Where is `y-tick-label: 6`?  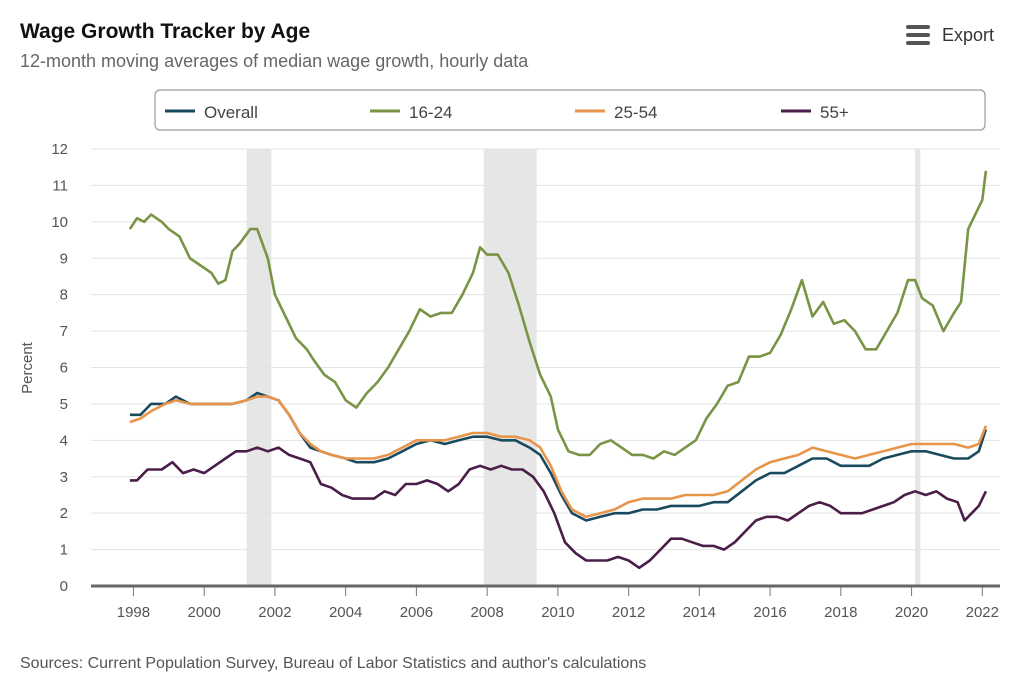
y-tick-label: 6 is located at coordinates (64, 368).